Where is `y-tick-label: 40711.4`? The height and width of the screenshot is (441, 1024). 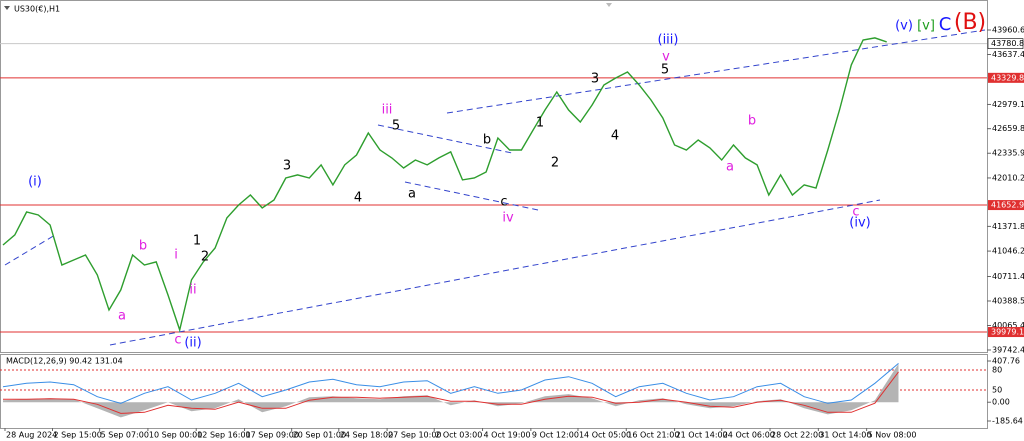 y-tick-label: 40711.4 is located at coordinates (1008, 276).